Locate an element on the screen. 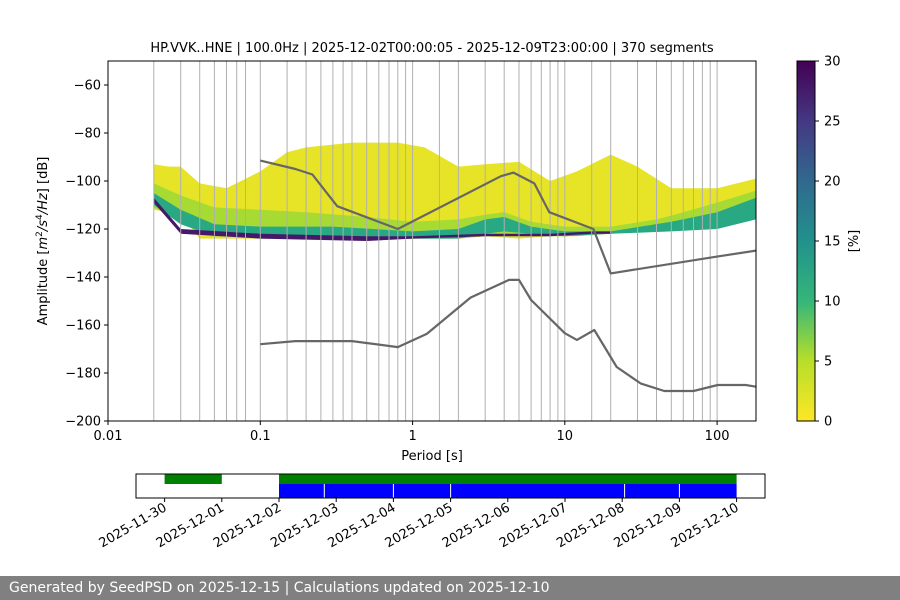  colorbar: 0 5 10 15 20 25 30 [%] is located at coordinates (829, 242).